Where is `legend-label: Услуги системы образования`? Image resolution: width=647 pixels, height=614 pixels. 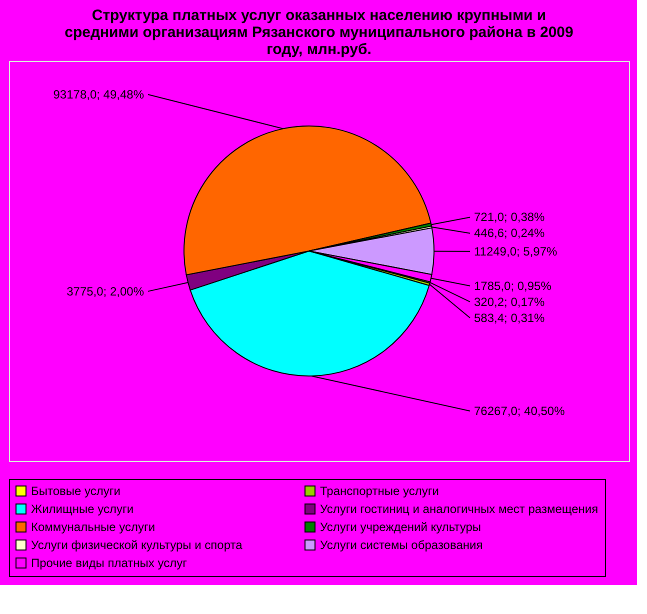 legend-label: Услуги системы образования is located at coordinates (401, 545).